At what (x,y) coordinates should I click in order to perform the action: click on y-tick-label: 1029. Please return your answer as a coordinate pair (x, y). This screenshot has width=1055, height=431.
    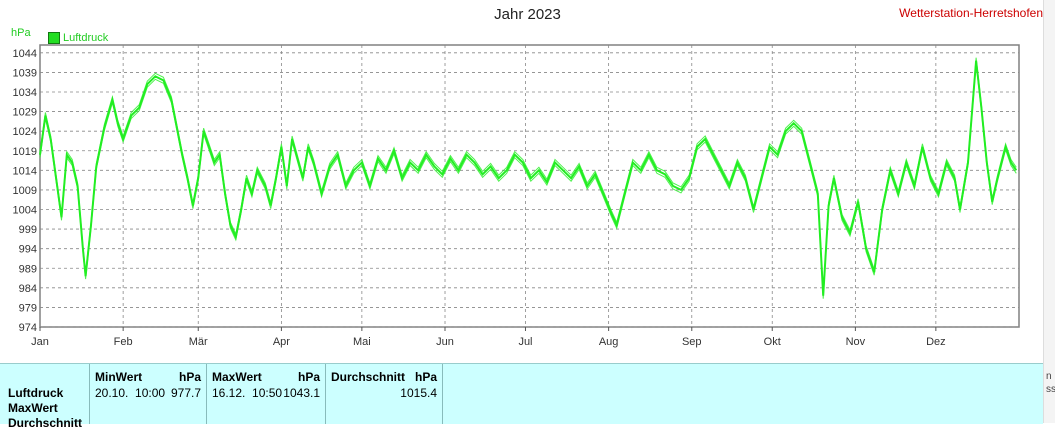
    Looking at the image, I should click on (25, 113).